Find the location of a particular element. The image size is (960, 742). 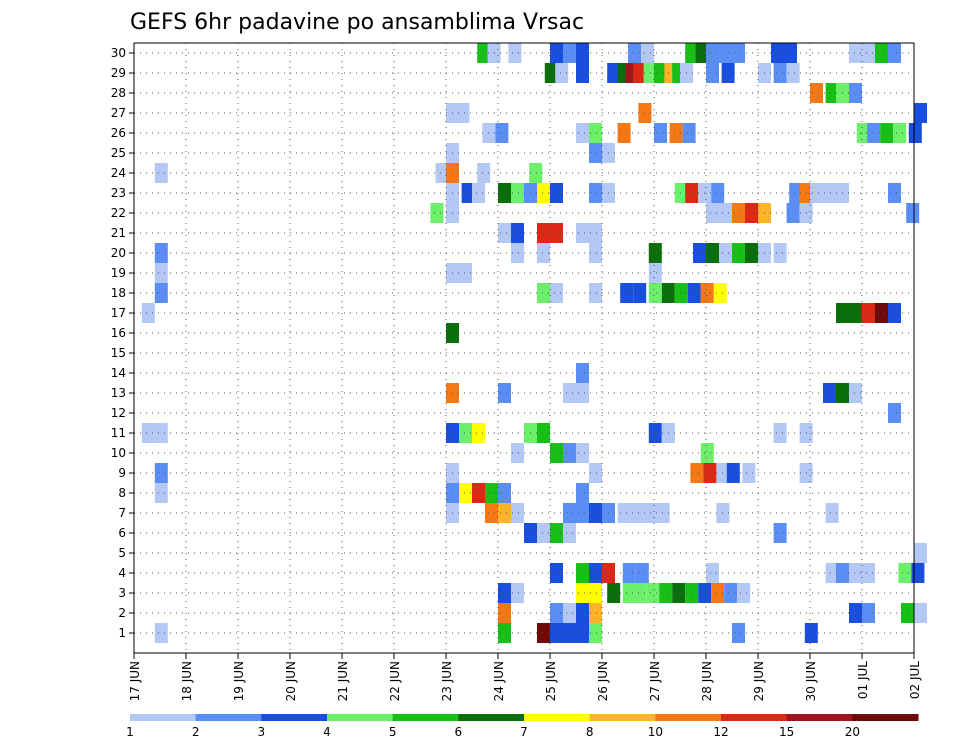

y-tick-label: 17 is located at coordinates (118, 313).